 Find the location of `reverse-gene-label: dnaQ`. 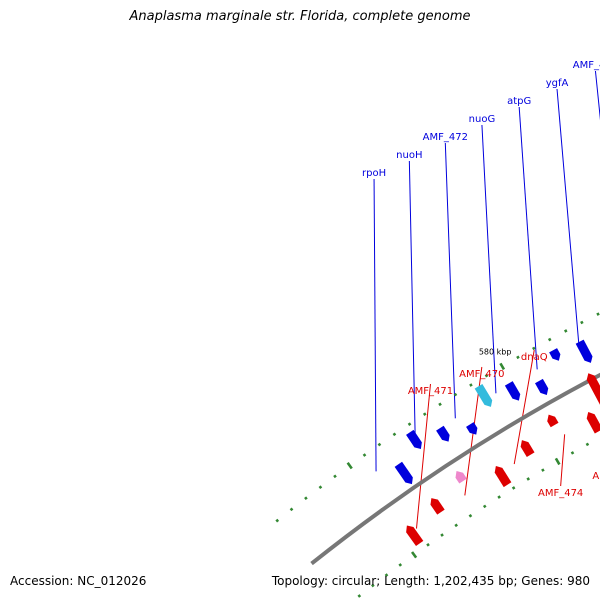

reverse-gene-label: dnaQ is located at coordinates (534, 357).